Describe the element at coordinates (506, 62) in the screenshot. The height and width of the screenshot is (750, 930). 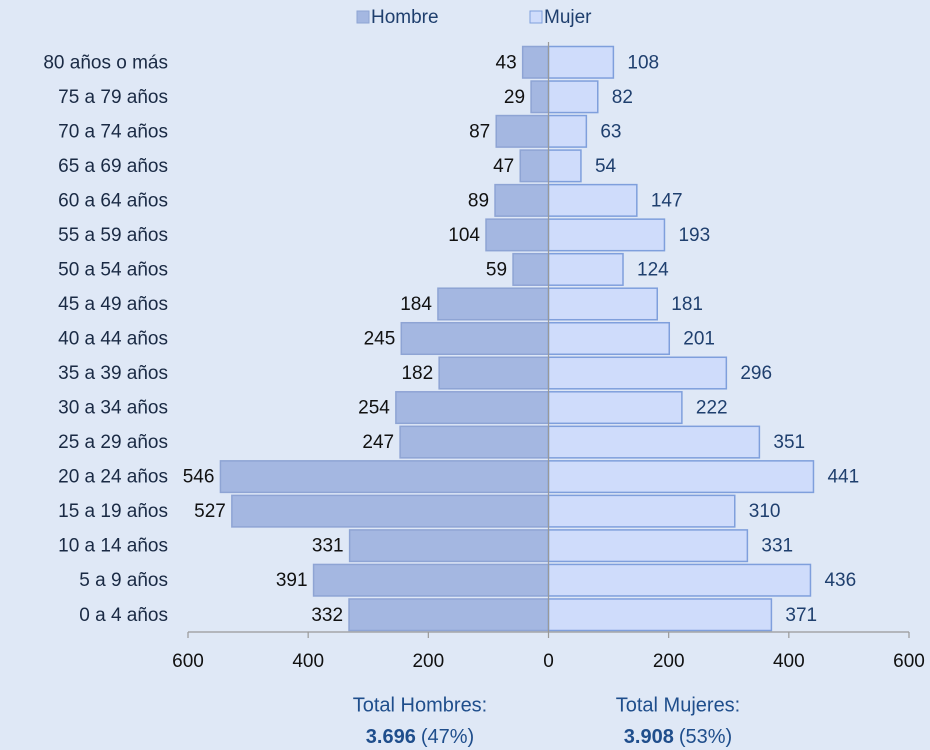
I see `value-label: 43` at that location.